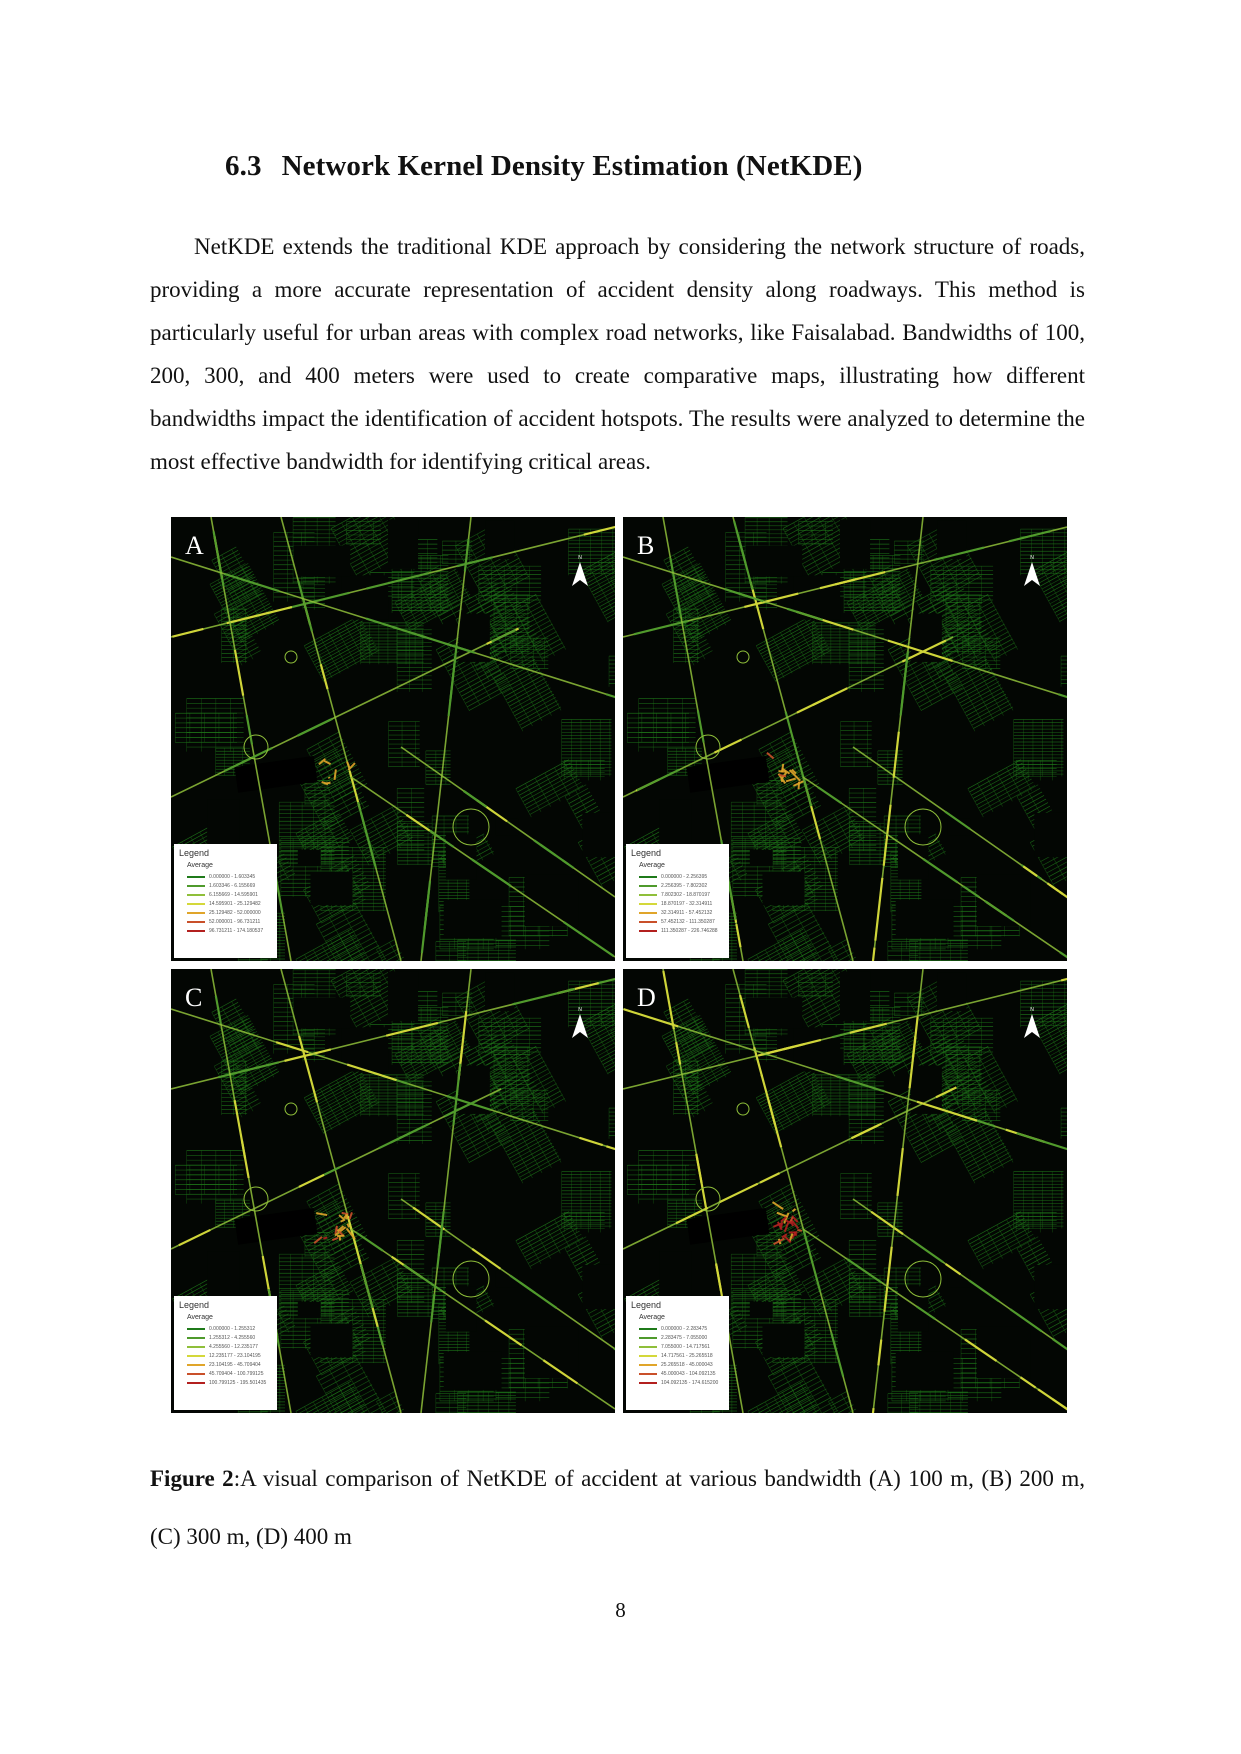  I want to click on legend-row: 4.255560 - 12.235177, so click(229, 1346).